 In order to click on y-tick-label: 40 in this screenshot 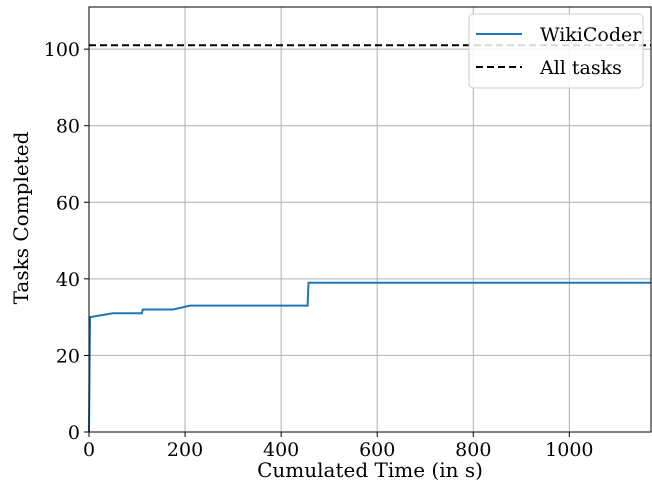, I will do `click(68, 280)`.